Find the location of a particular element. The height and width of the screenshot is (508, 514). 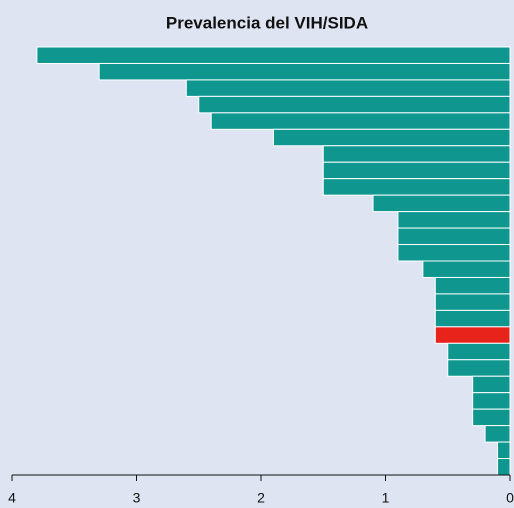

chart-title: Prevalencia del VIH/SIDA is located at coordinates (267, 22).